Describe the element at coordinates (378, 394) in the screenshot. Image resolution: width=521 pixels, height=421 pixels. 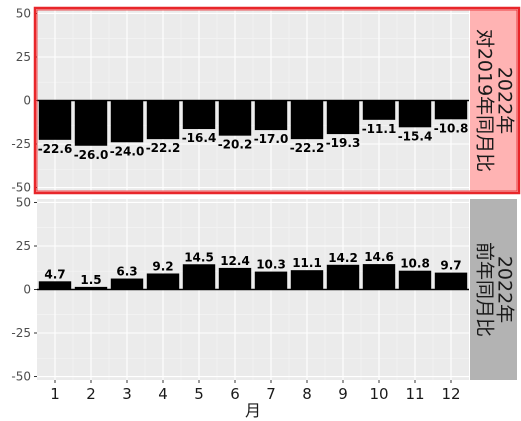
I see `x-tick-label: 10` at that location.